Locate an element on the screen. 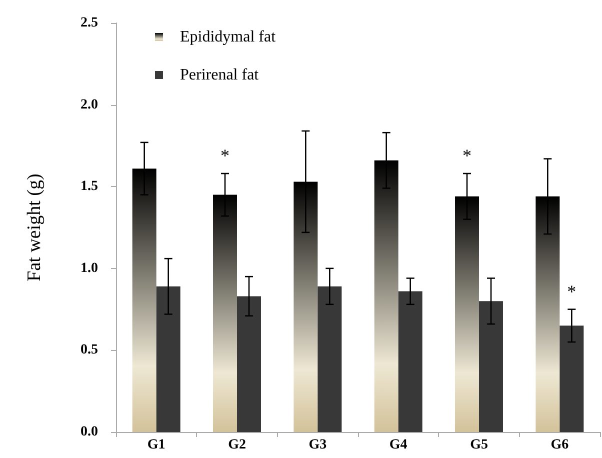  x-tick-label: G3 is located at coordinates (317, 445).